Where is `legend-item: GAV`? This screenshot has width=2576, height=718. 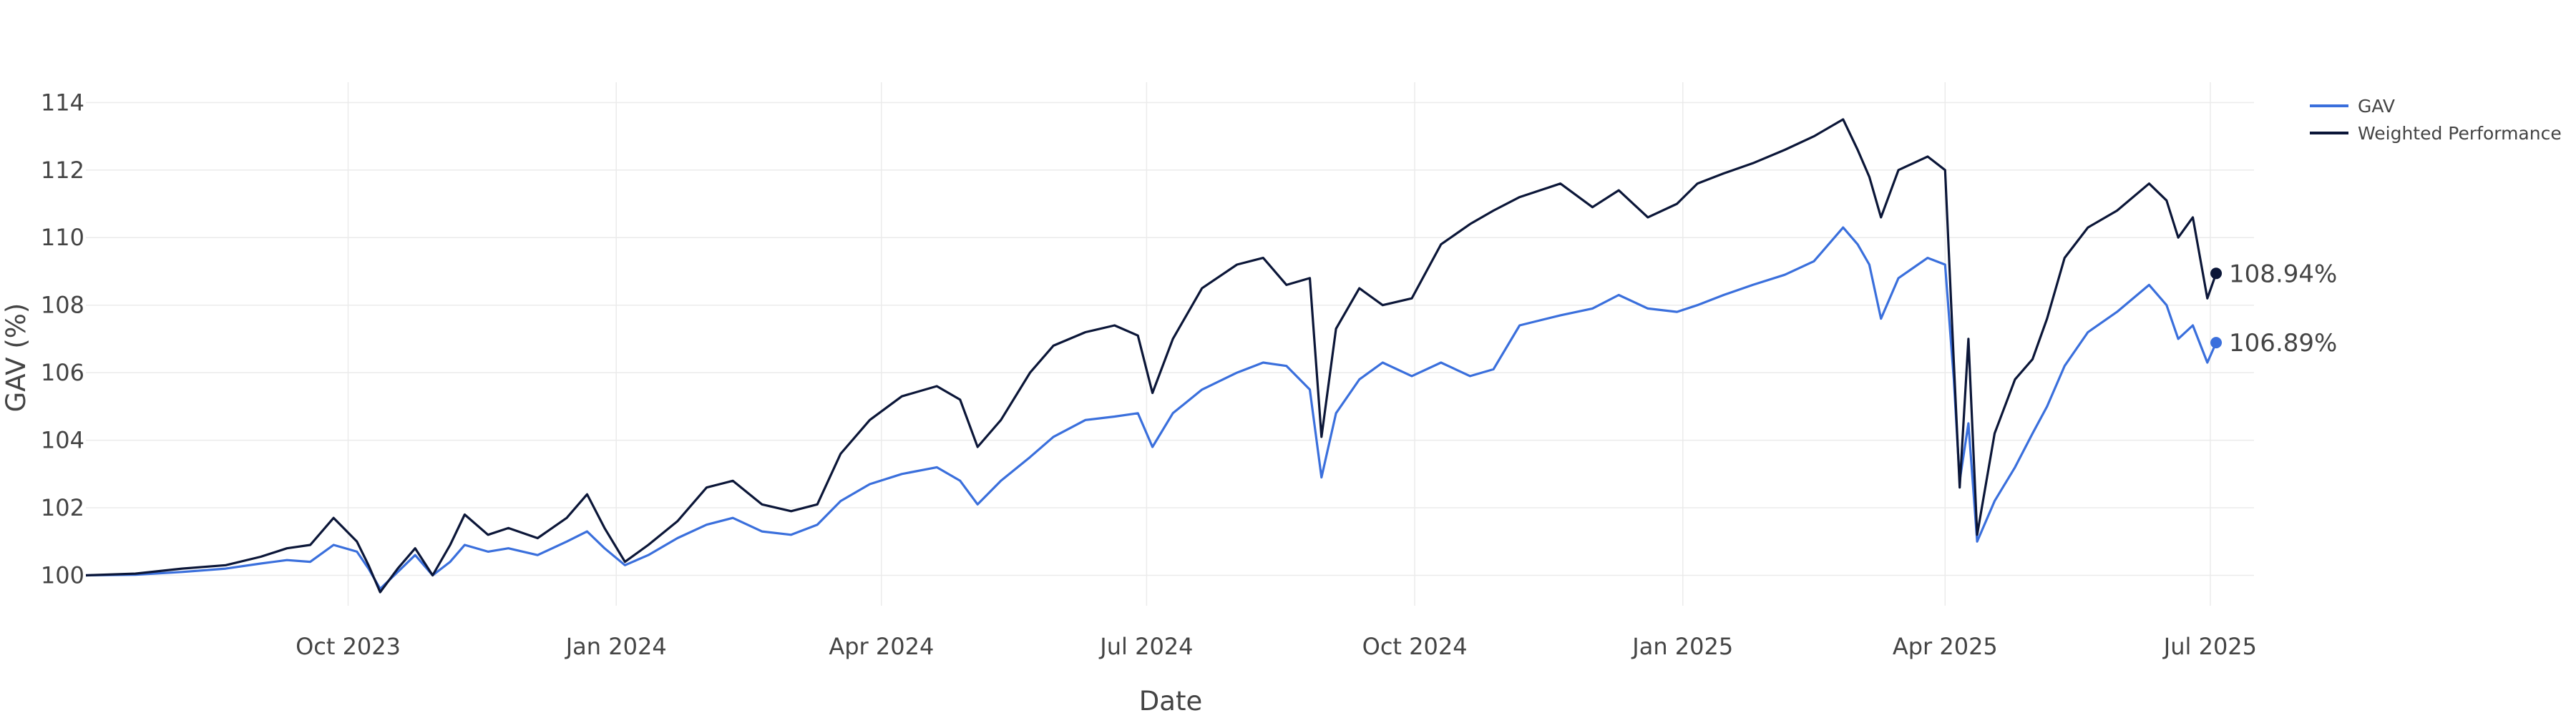
legend-item: GAV is located at coordinates (2352, 106).